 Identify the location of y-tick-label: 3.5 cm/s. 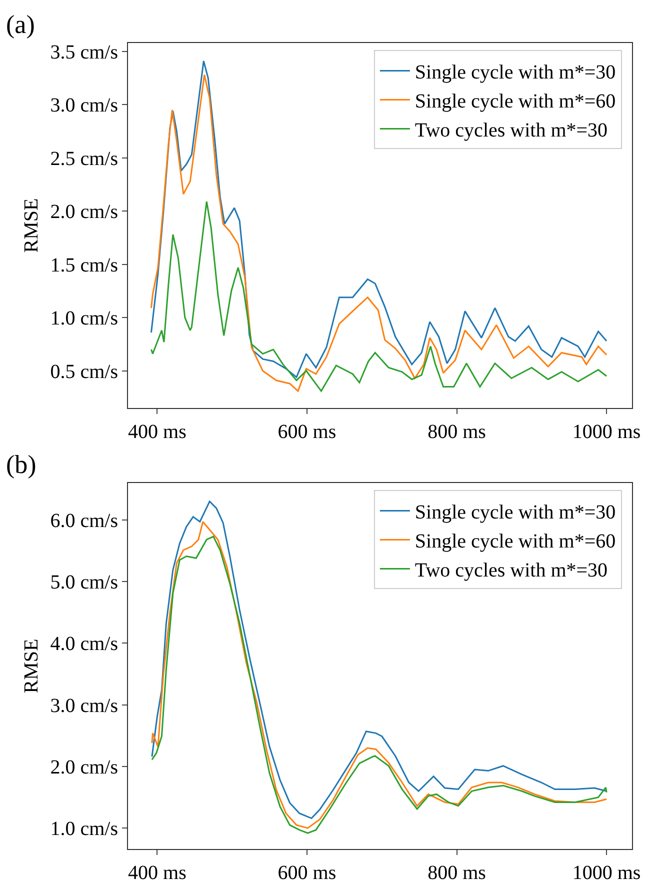
(84, 52).